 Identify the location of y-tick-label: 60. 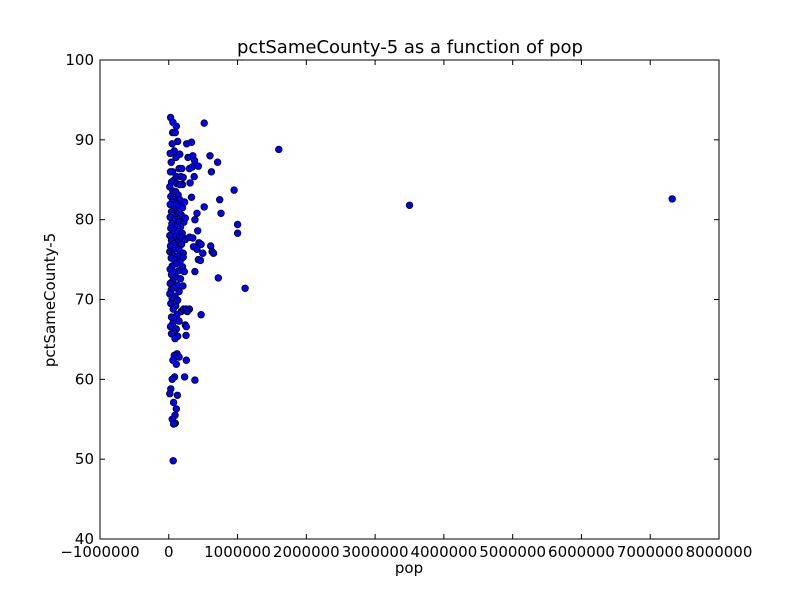
(84, 379).